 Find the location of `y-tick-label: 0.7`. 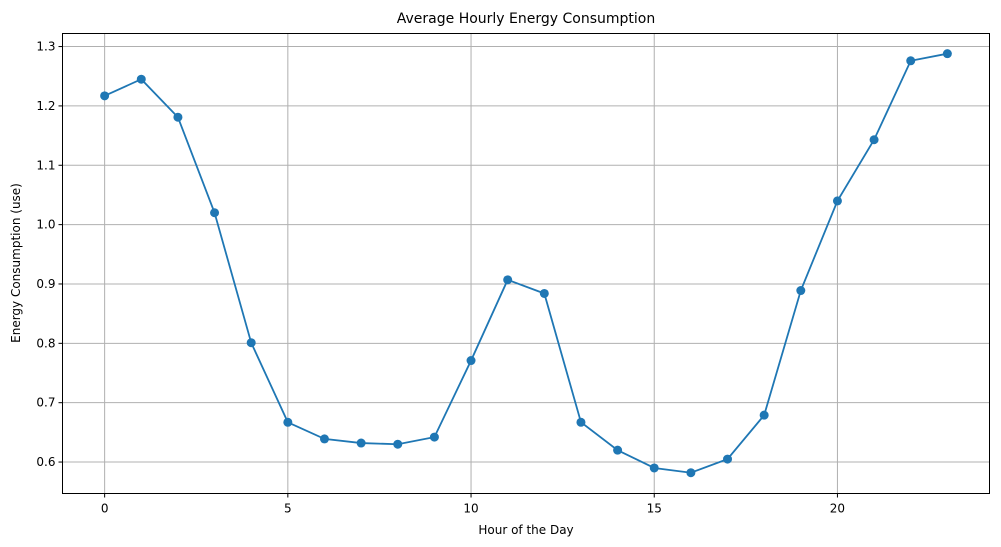

y-tick-label: 0.7 is located at coordinates (45, 403).